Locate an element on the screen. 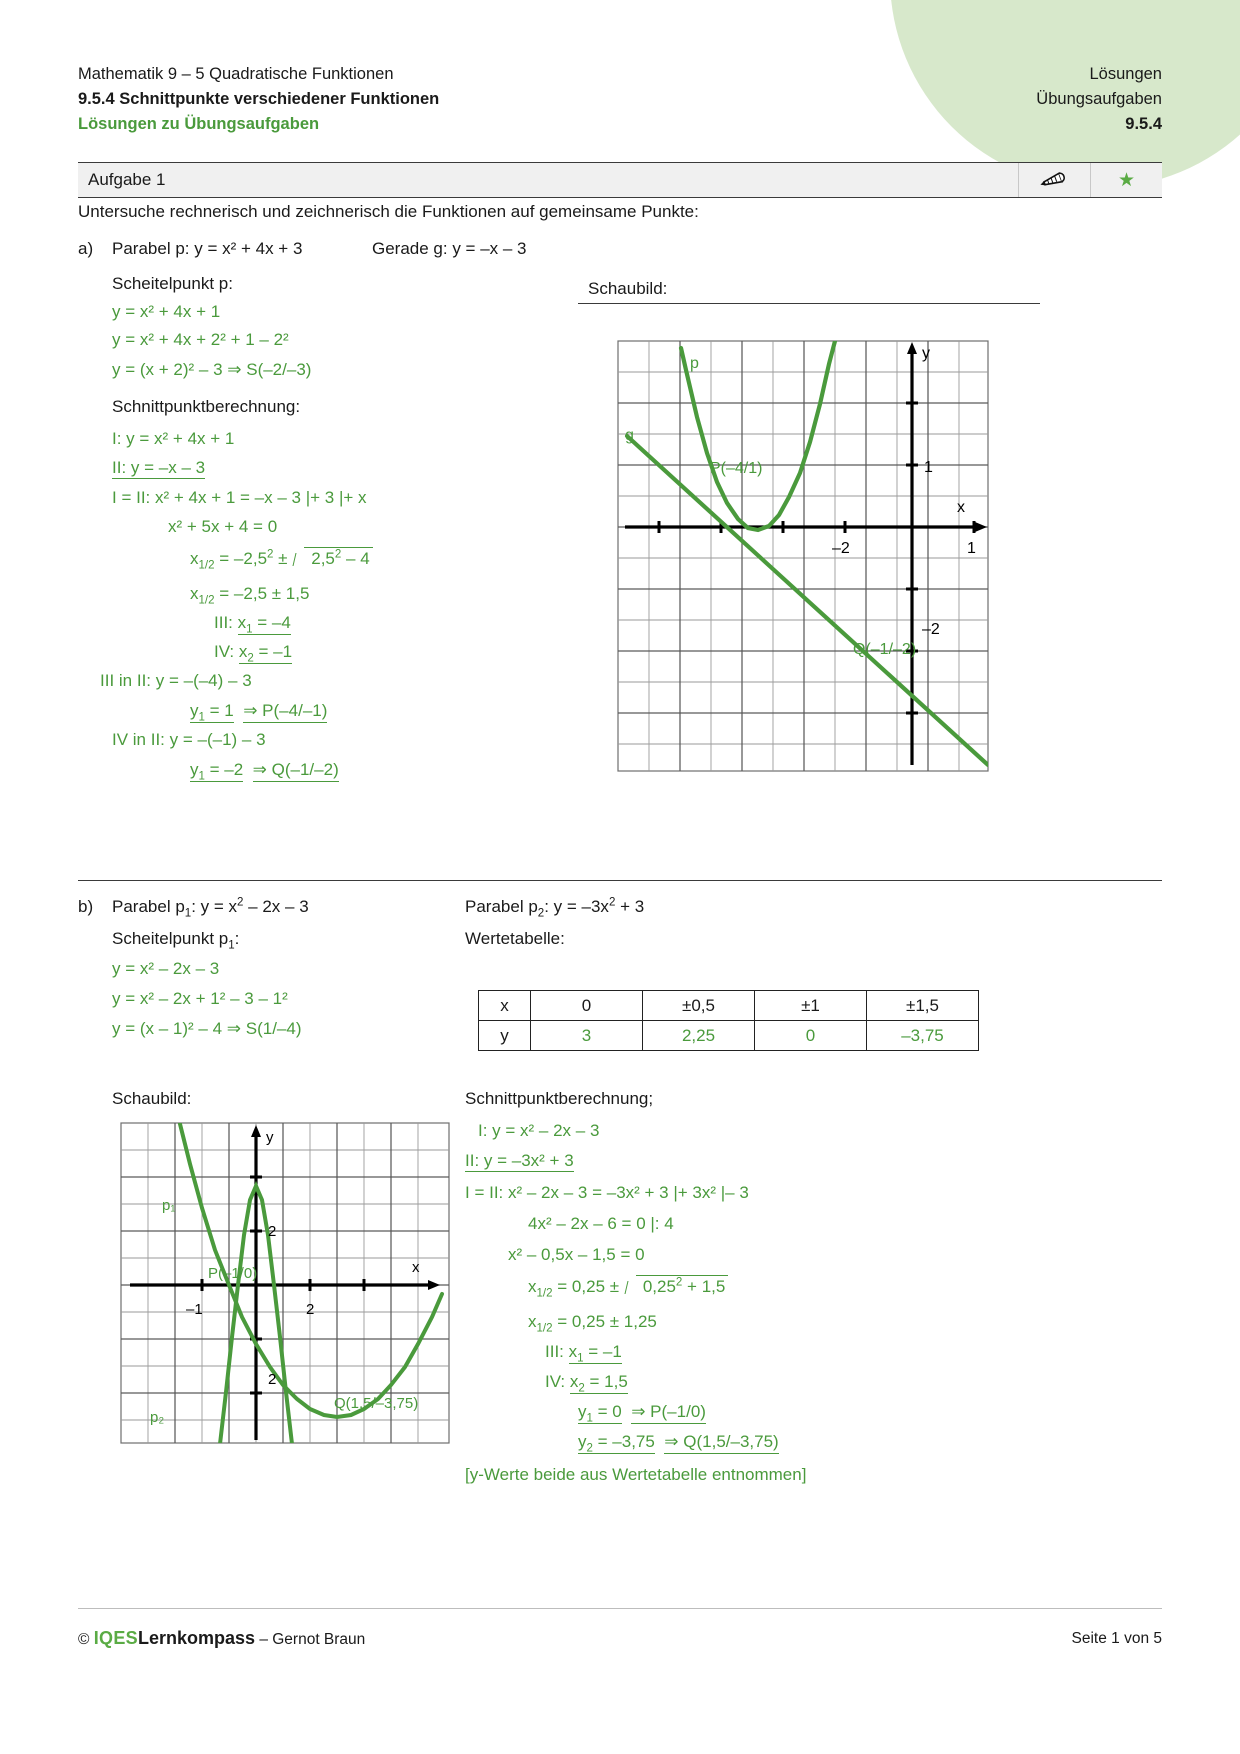 Image resolution: width=1240 pixels, height=1754 pixels. part-a-sqrt: 2,52 – 4 is located at coordinates (333, 557).